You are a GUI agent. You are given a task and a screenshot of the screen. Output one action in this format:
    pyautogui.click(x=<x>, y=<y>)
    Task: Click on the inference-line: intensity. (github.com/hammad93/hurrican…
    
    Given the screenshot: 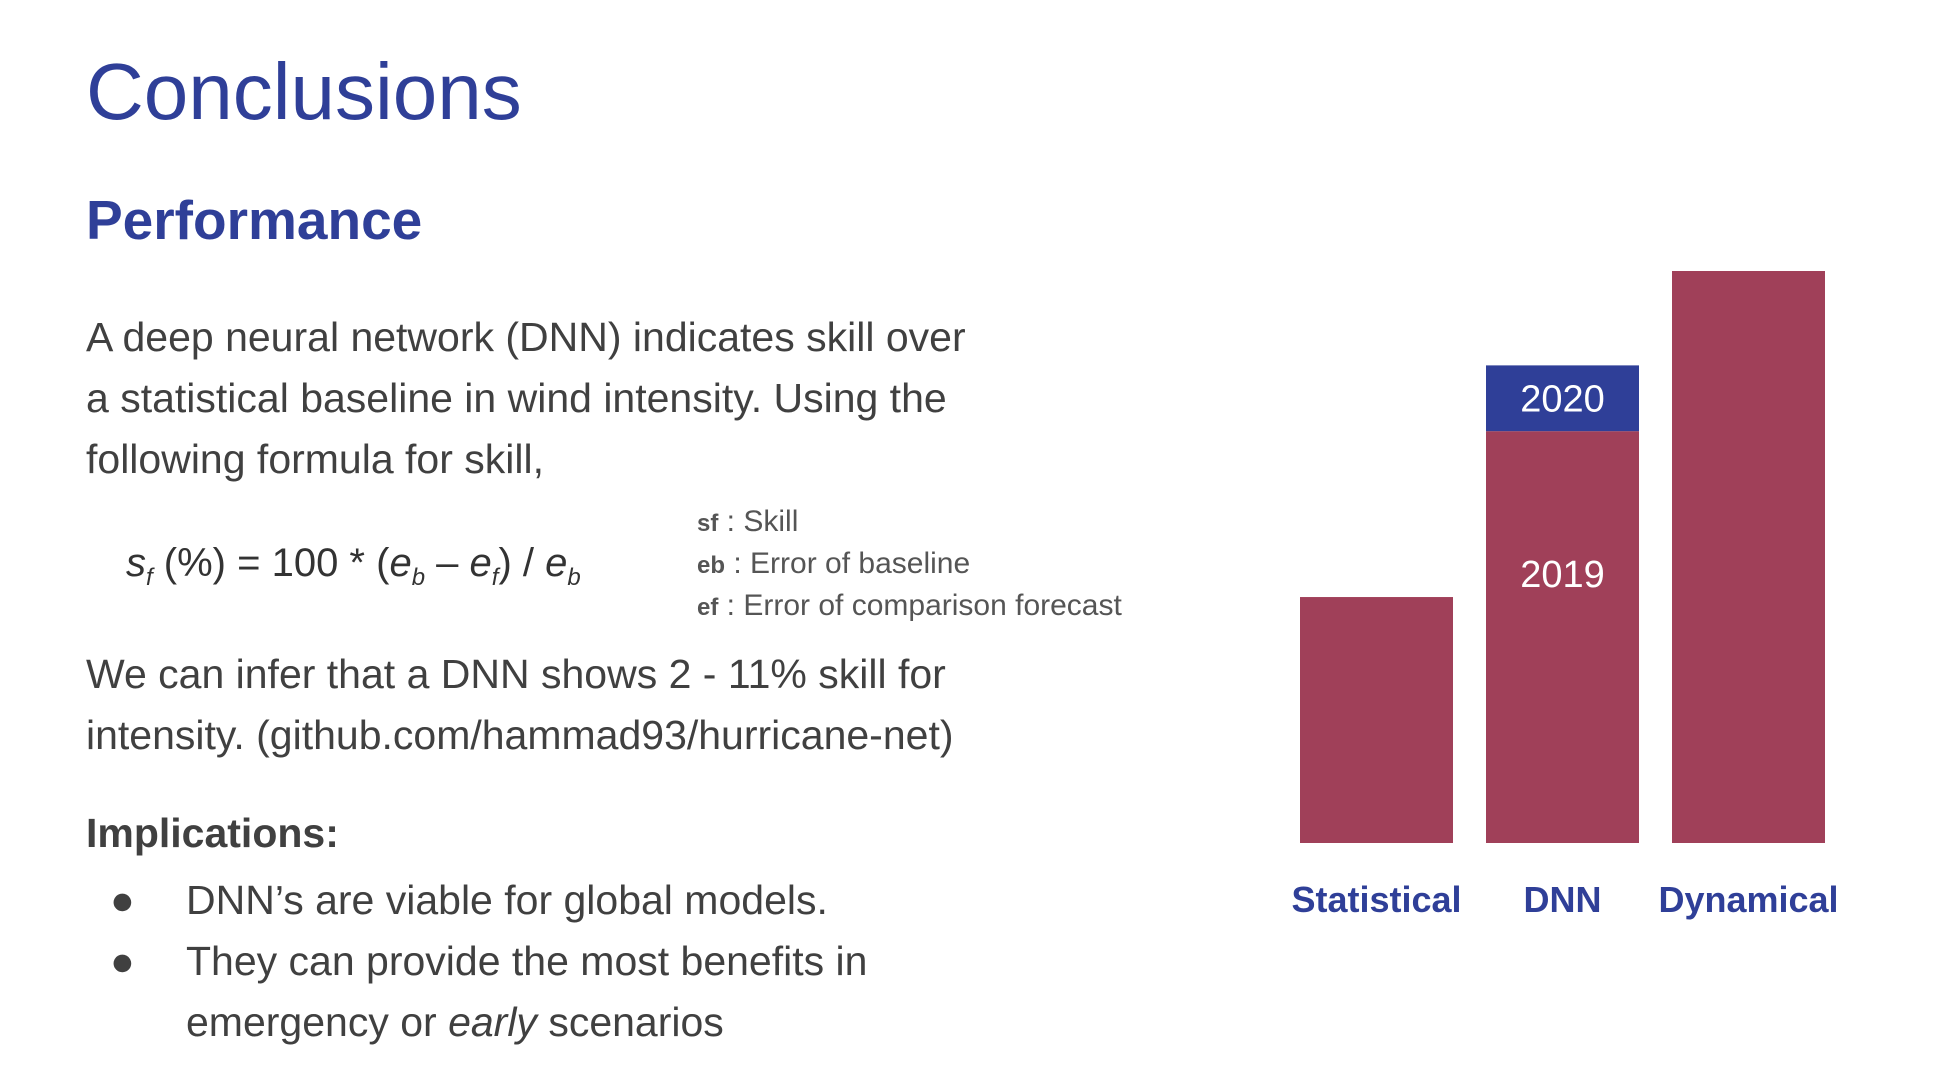 What is the action you would take?
    pyautogui.click(x=520, y=735)
    